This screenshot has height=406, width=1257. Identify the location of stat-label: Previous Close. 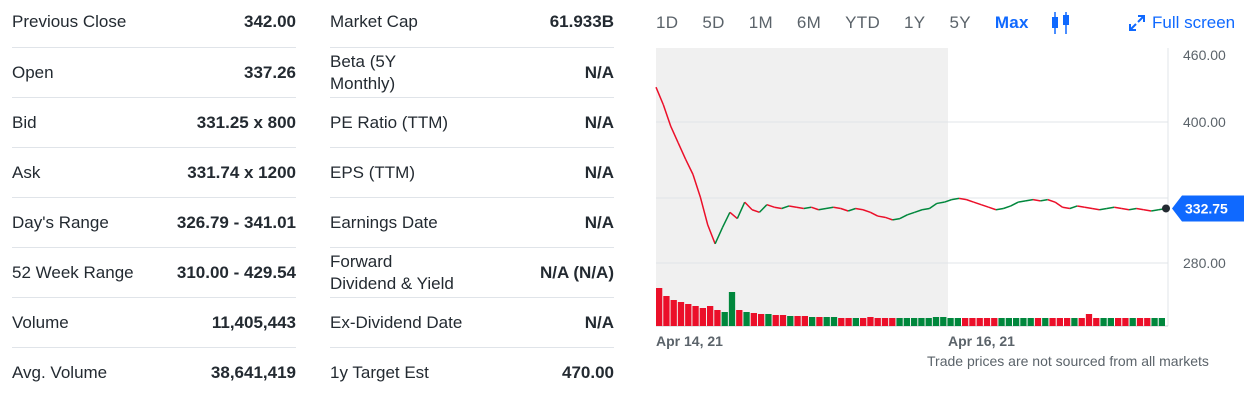
(69, 21).